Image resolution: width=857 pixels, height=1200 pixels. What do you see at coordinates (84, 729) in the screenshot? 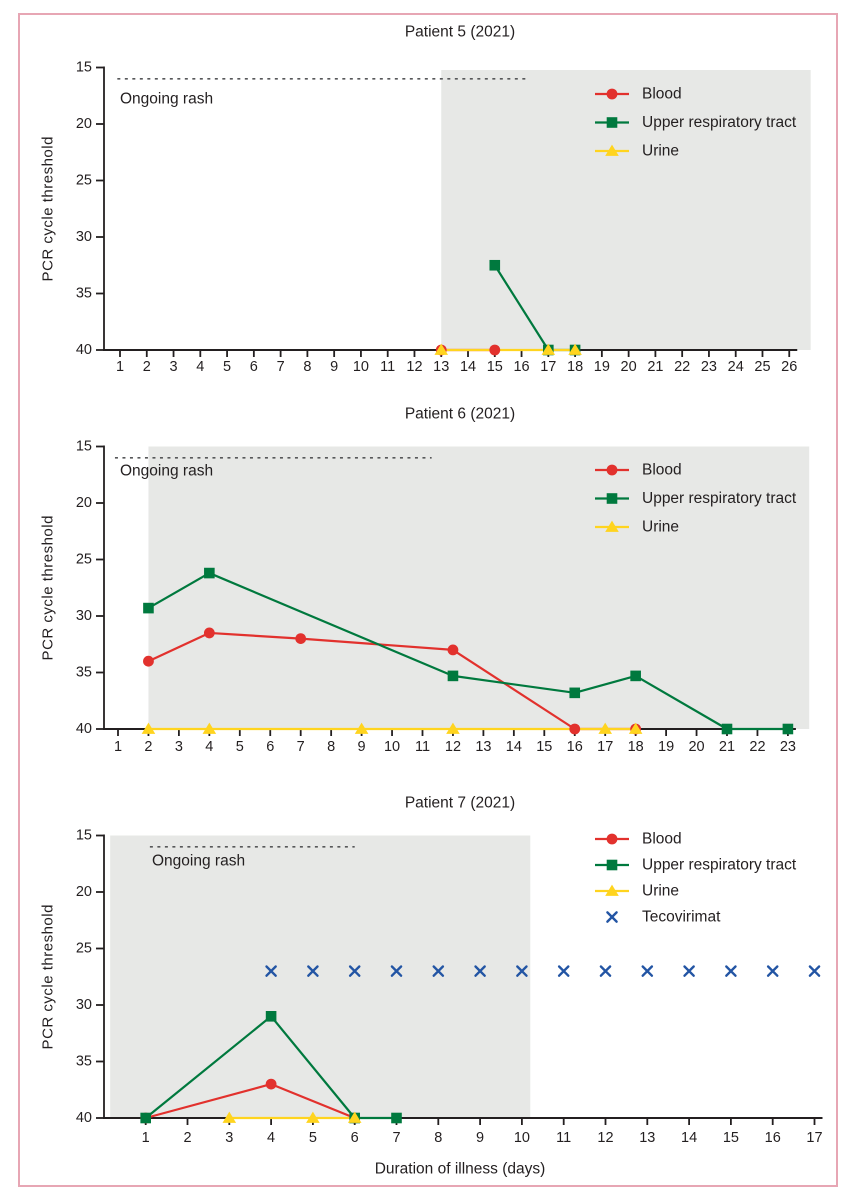
I see `y-tick-label: 40` at bounding box center [84, 729].